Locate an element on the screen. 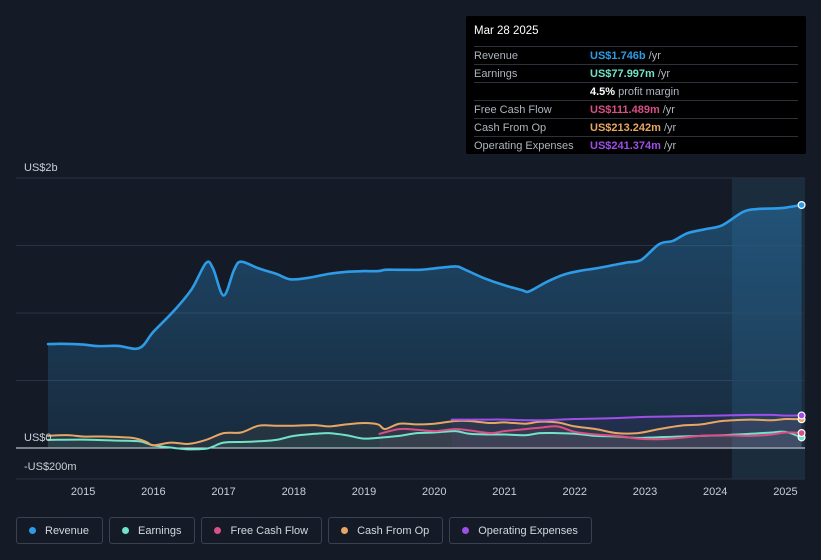 Image resolution: width=821 pixels, height=560 pixels. free-cash-flow-endpoint is located at coordinates (801, 433).